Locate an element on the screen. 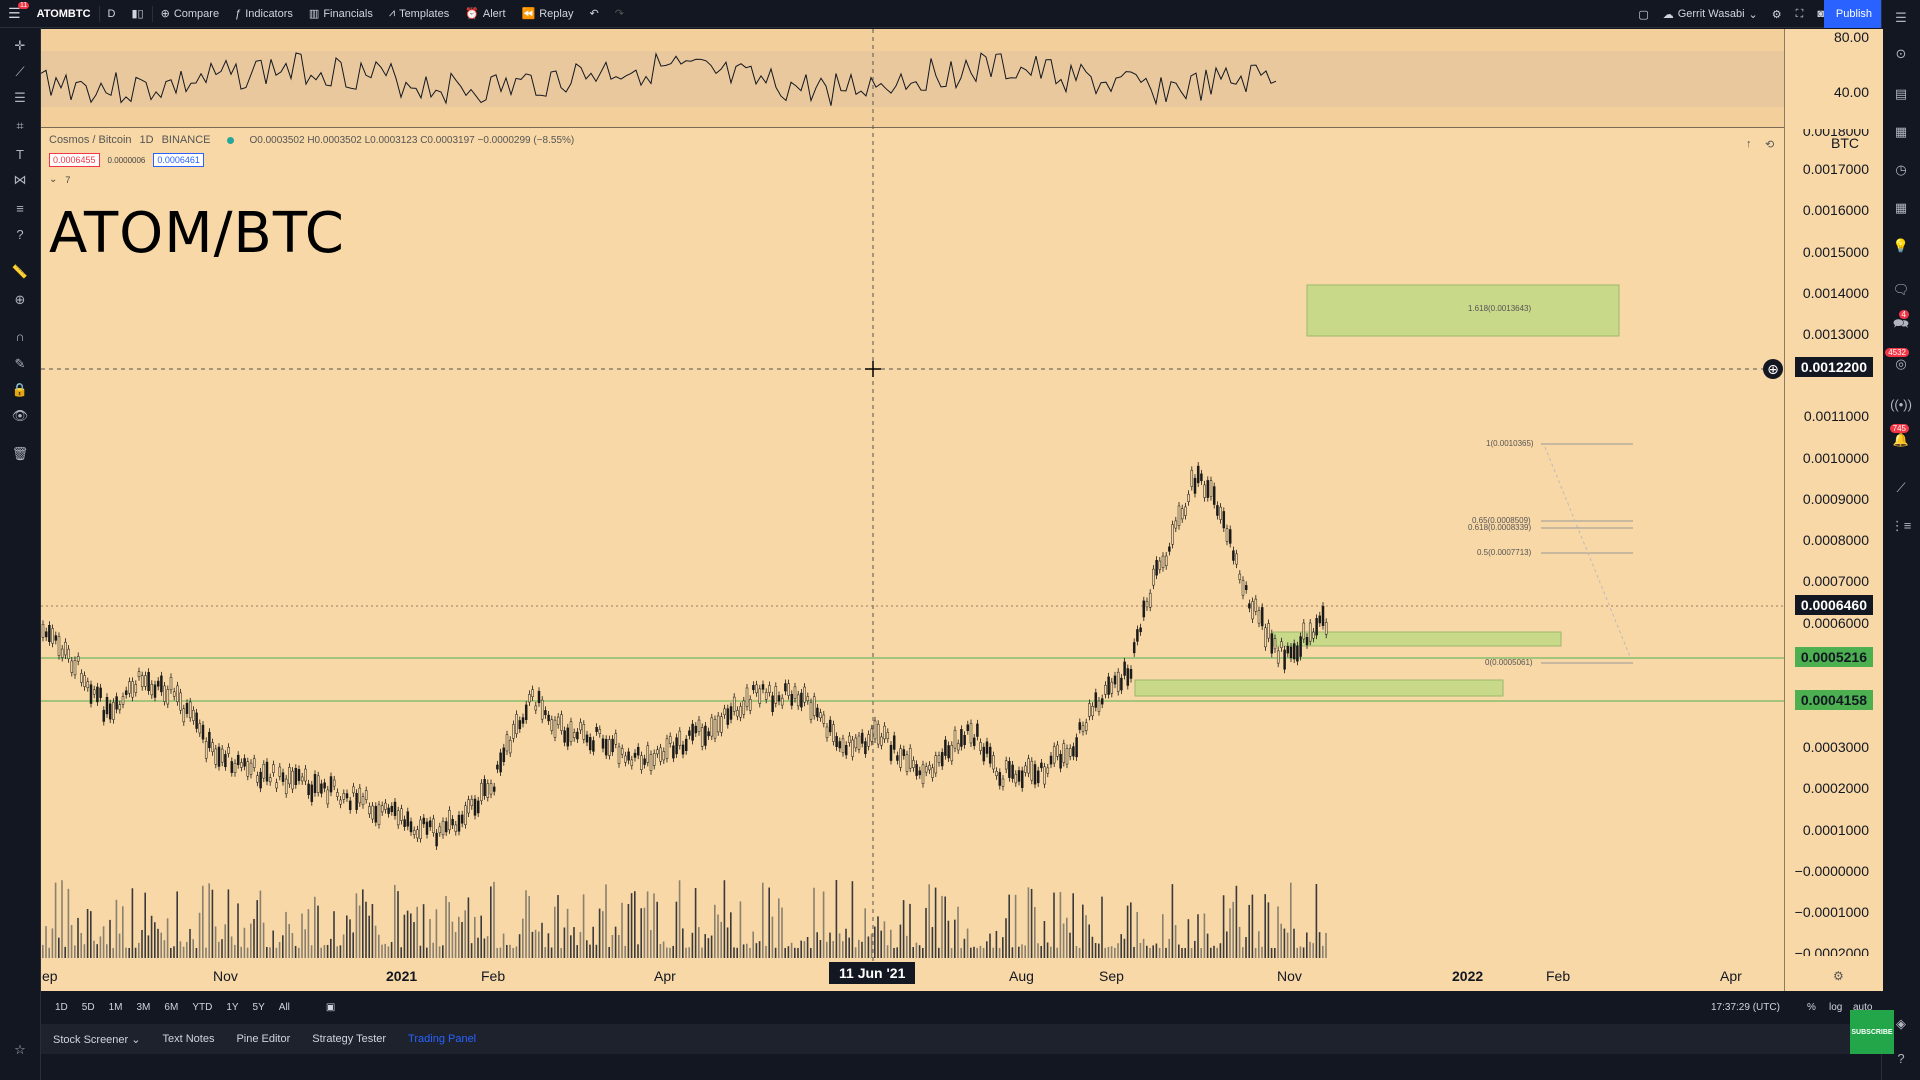 The image size is (1920, 1080). fullscreen-icon: ⛶ is located at coordinates (1799, 13).